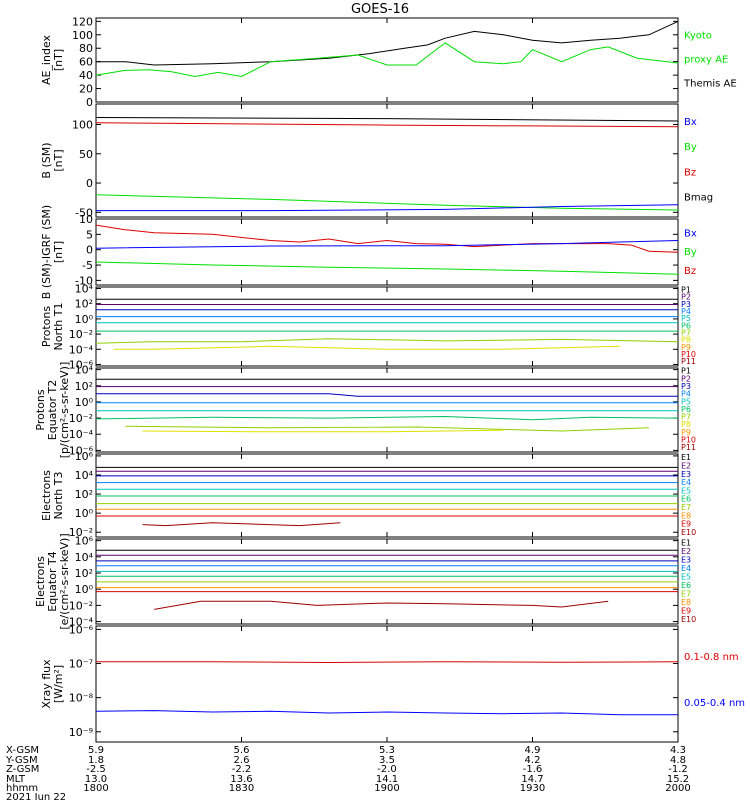 The height and width of the screenshot is (800, 750). What do you see at coordinates (46, 59) in the screenshot?
I see `y-axis-label: AE_index` at bounding box center [46, 59].